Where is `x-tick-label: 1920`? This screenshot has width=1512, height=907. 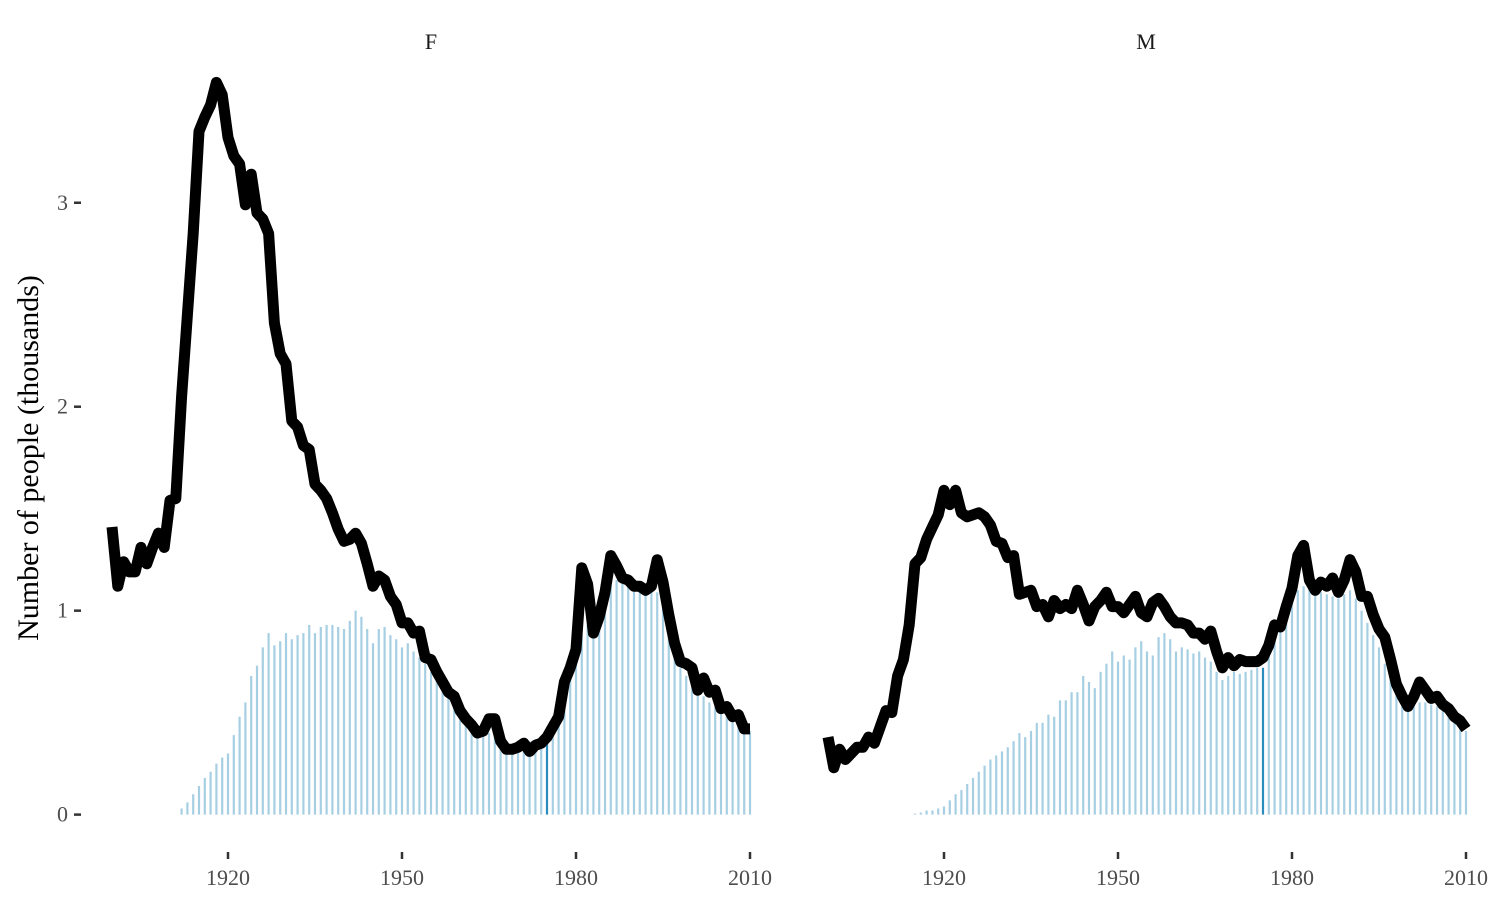 x-tick-label: 1920 is located at coordinates (228, 877).